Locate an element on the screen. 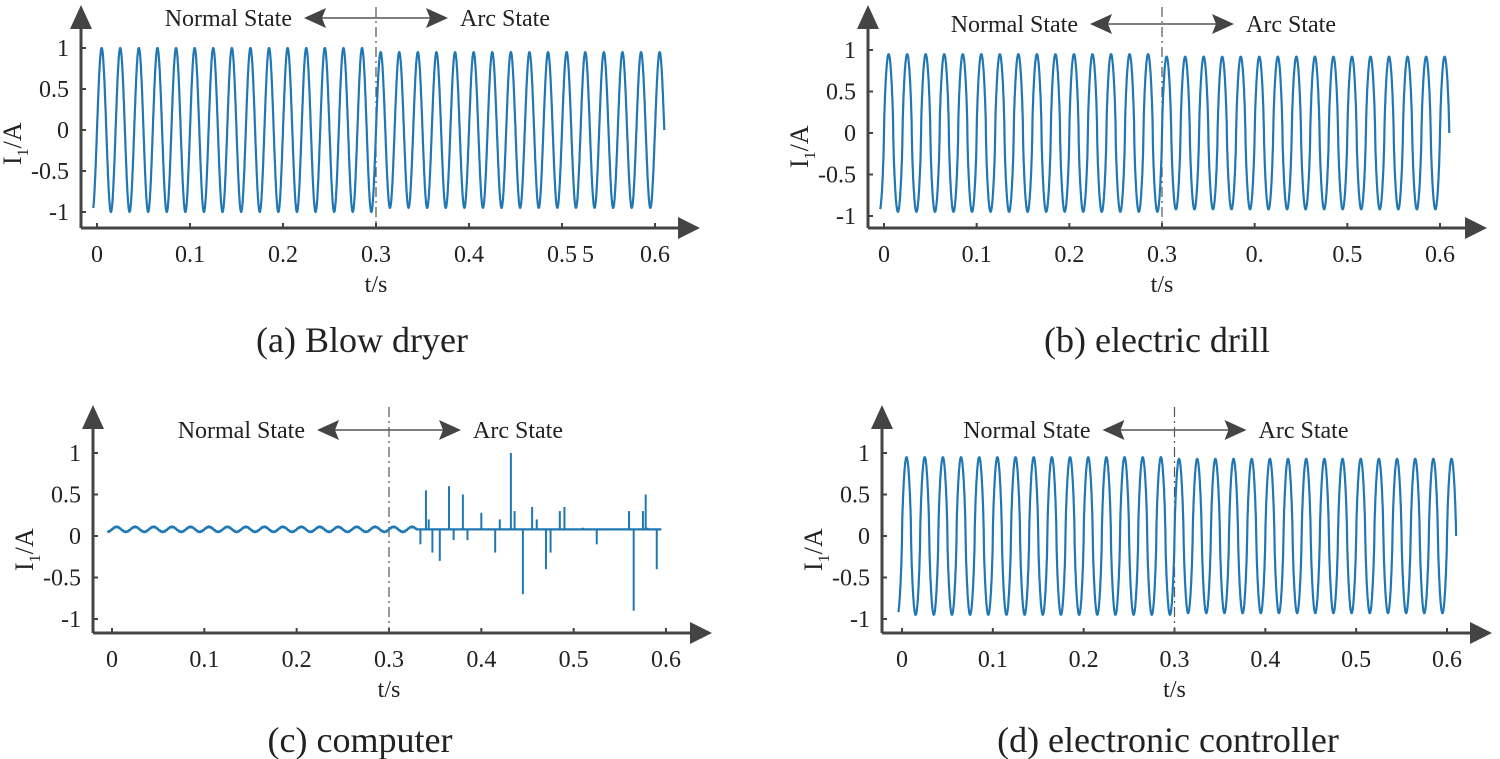 Image resolution: width=1500 pixels, height=759 pixels. x-tick-label: 0. is located at coordinates (1255, 255).